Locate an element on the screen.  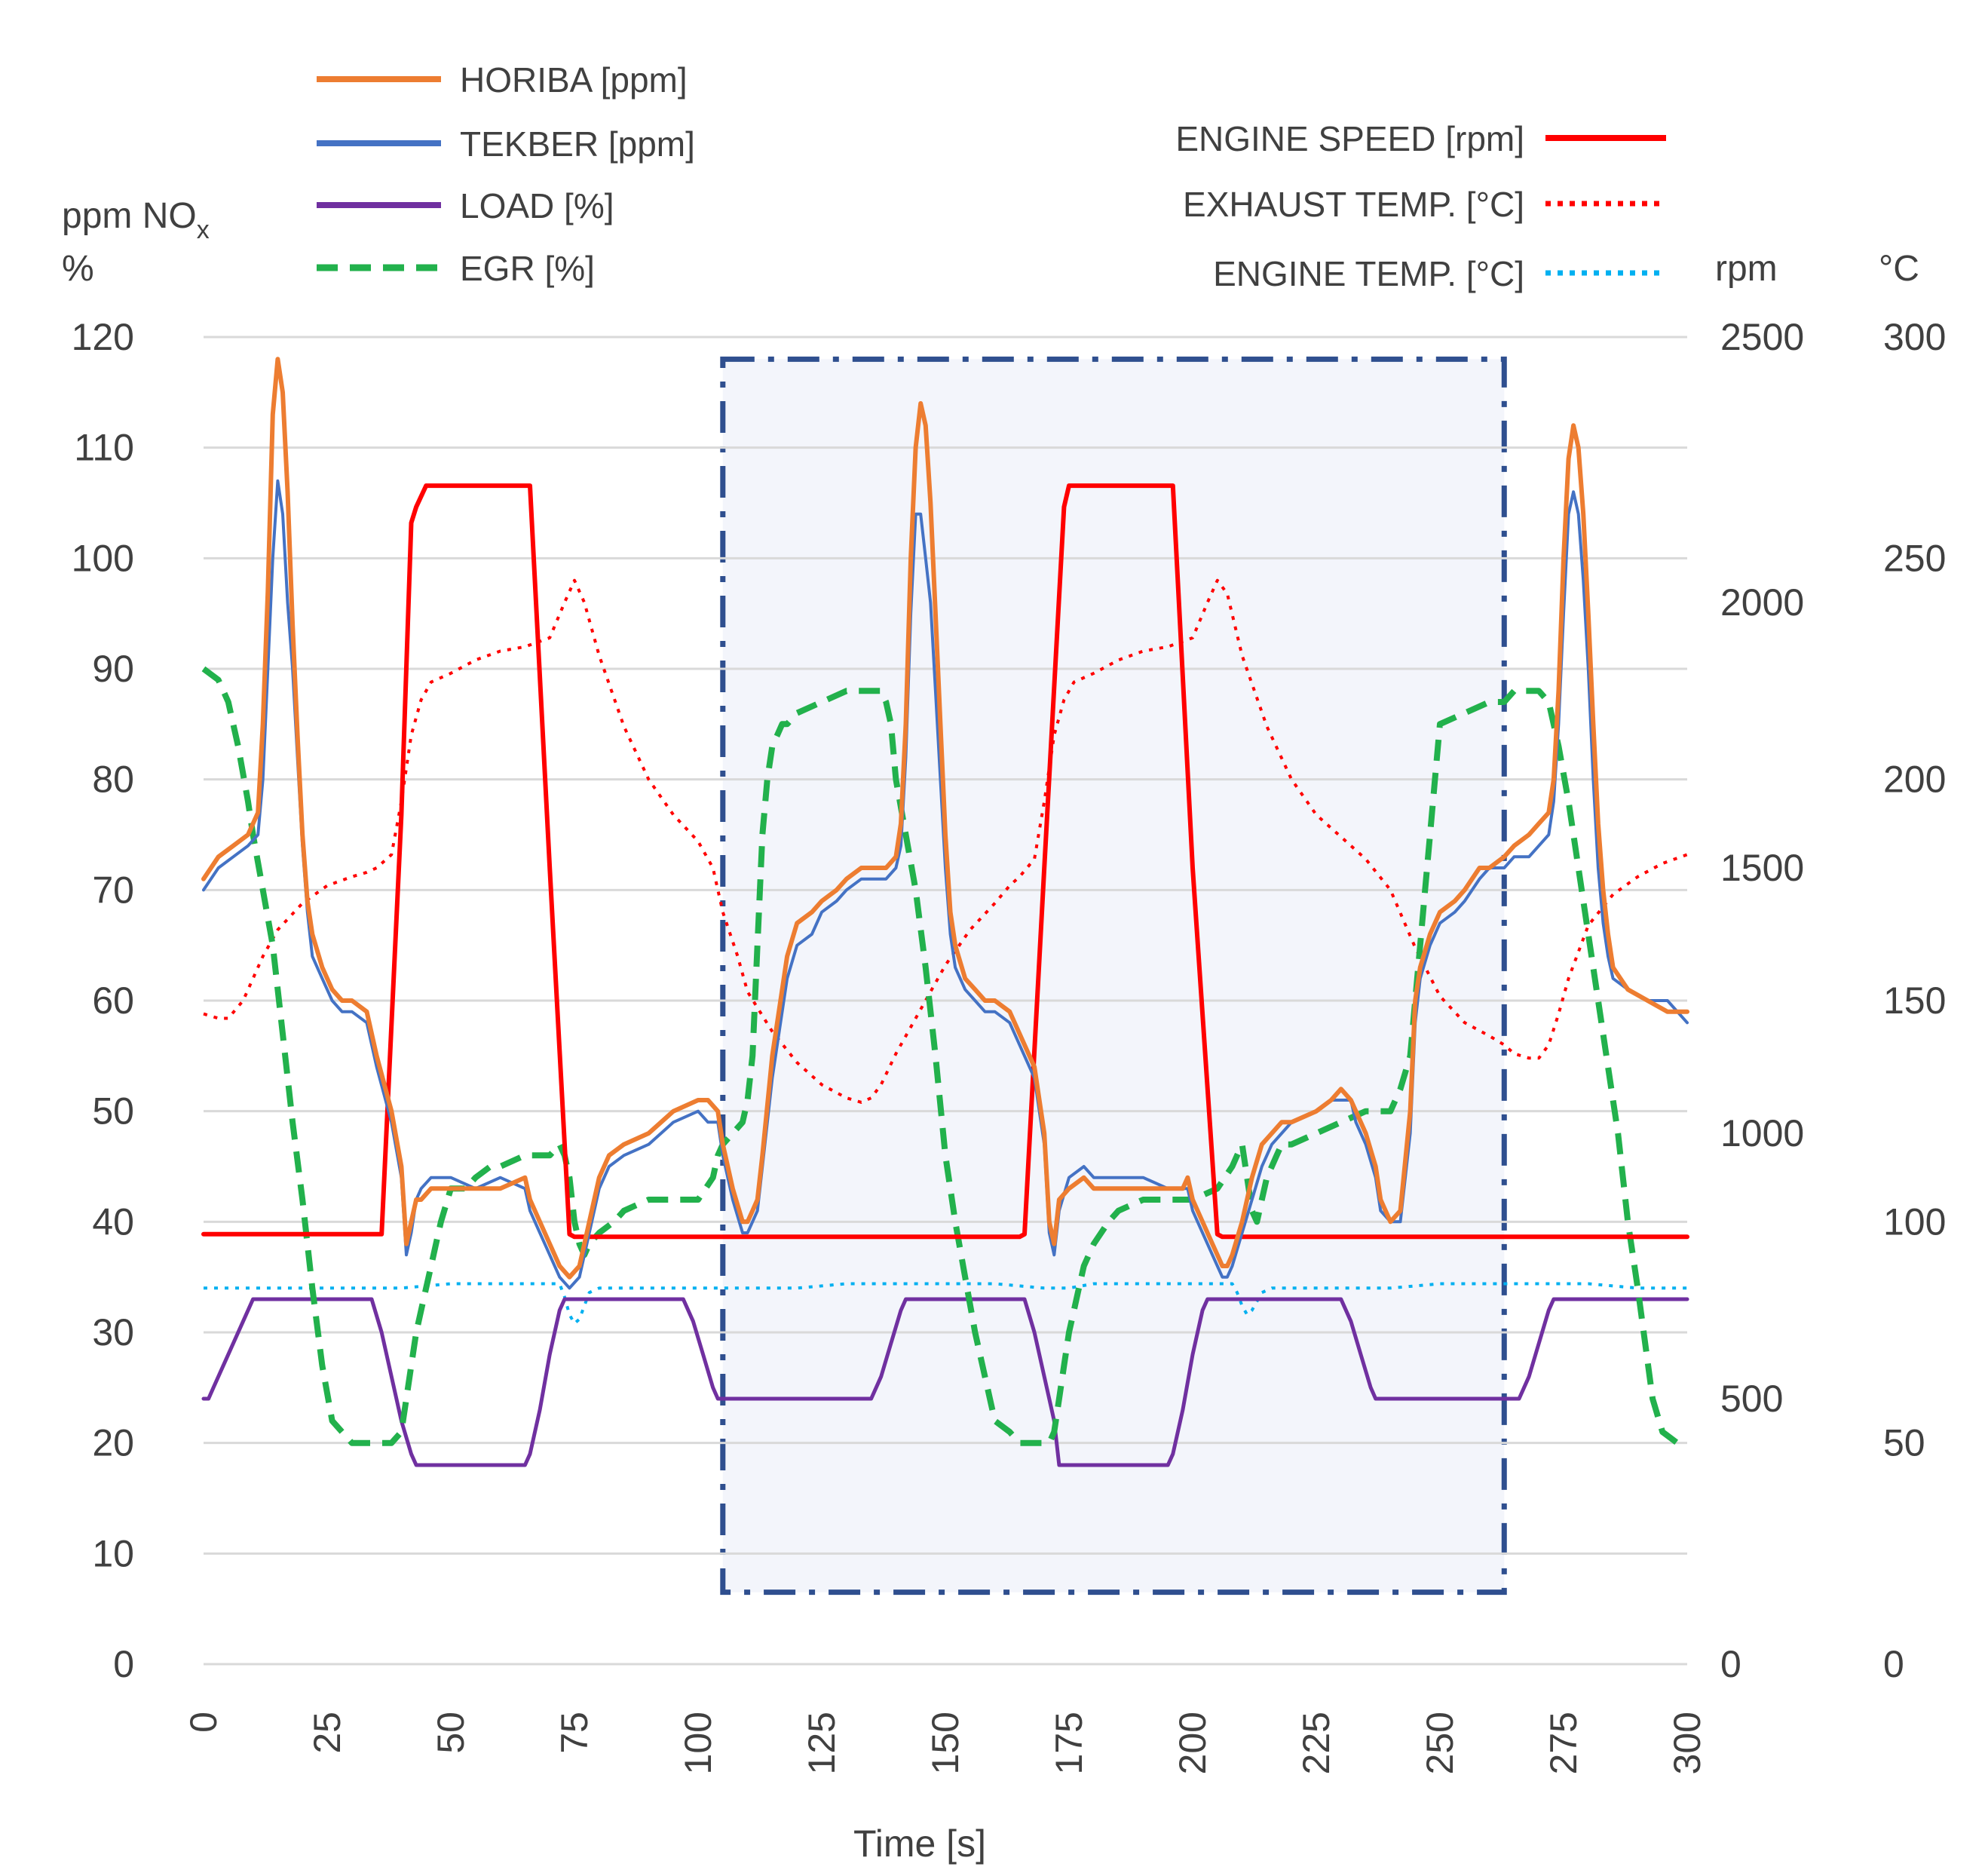
temp-tick-300: 300 is located at coordinates (1915, 337).